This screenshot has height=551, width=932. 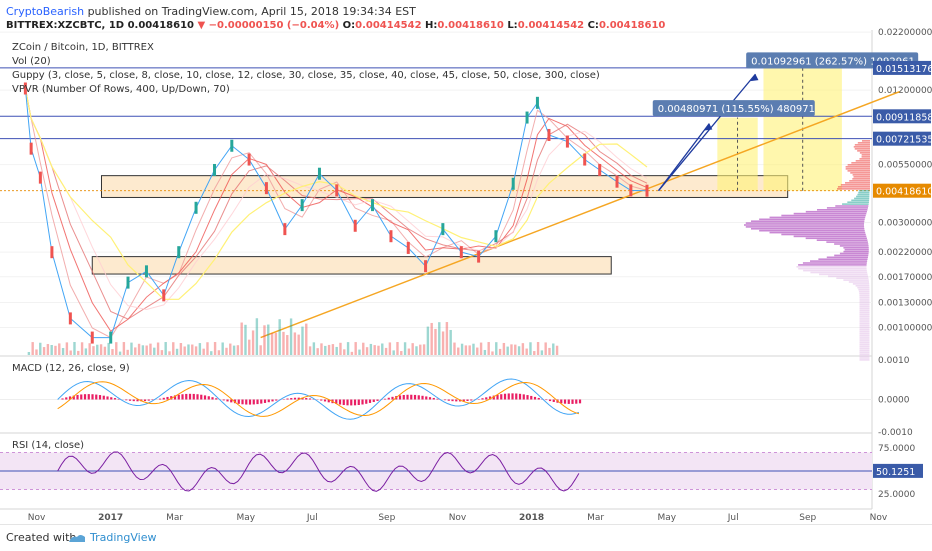 I want to click on rsi-tick-label: 25.0000, so click(x=896, y=495).